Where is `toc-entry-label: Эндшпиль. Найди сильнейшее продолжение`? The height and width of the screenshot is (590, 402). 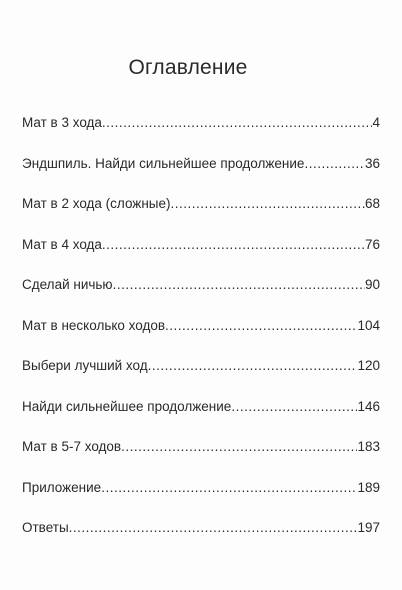 toc-entry-label: Эндшпиль. Найди сильнейшее продолжение is located at coordinates (163, 163).